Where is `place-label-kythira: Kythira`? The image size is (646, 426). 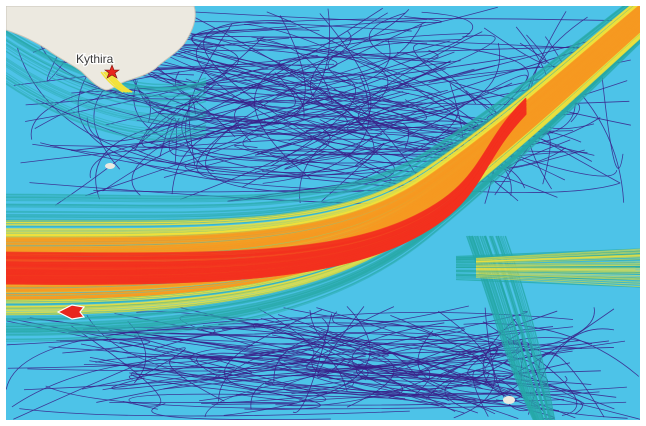 place-label-kythira: Kythira is located at coordinates (95, 59).